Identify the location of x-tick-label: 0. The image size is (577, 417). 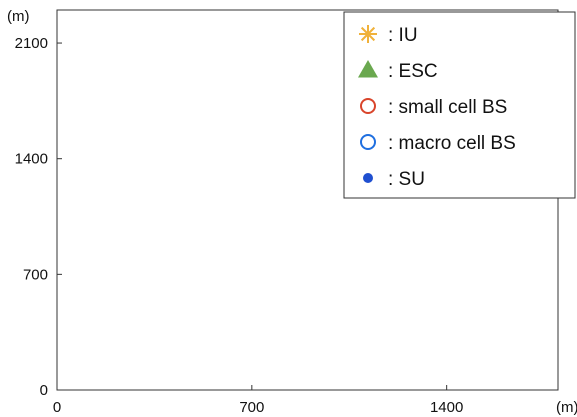
(57, 407).